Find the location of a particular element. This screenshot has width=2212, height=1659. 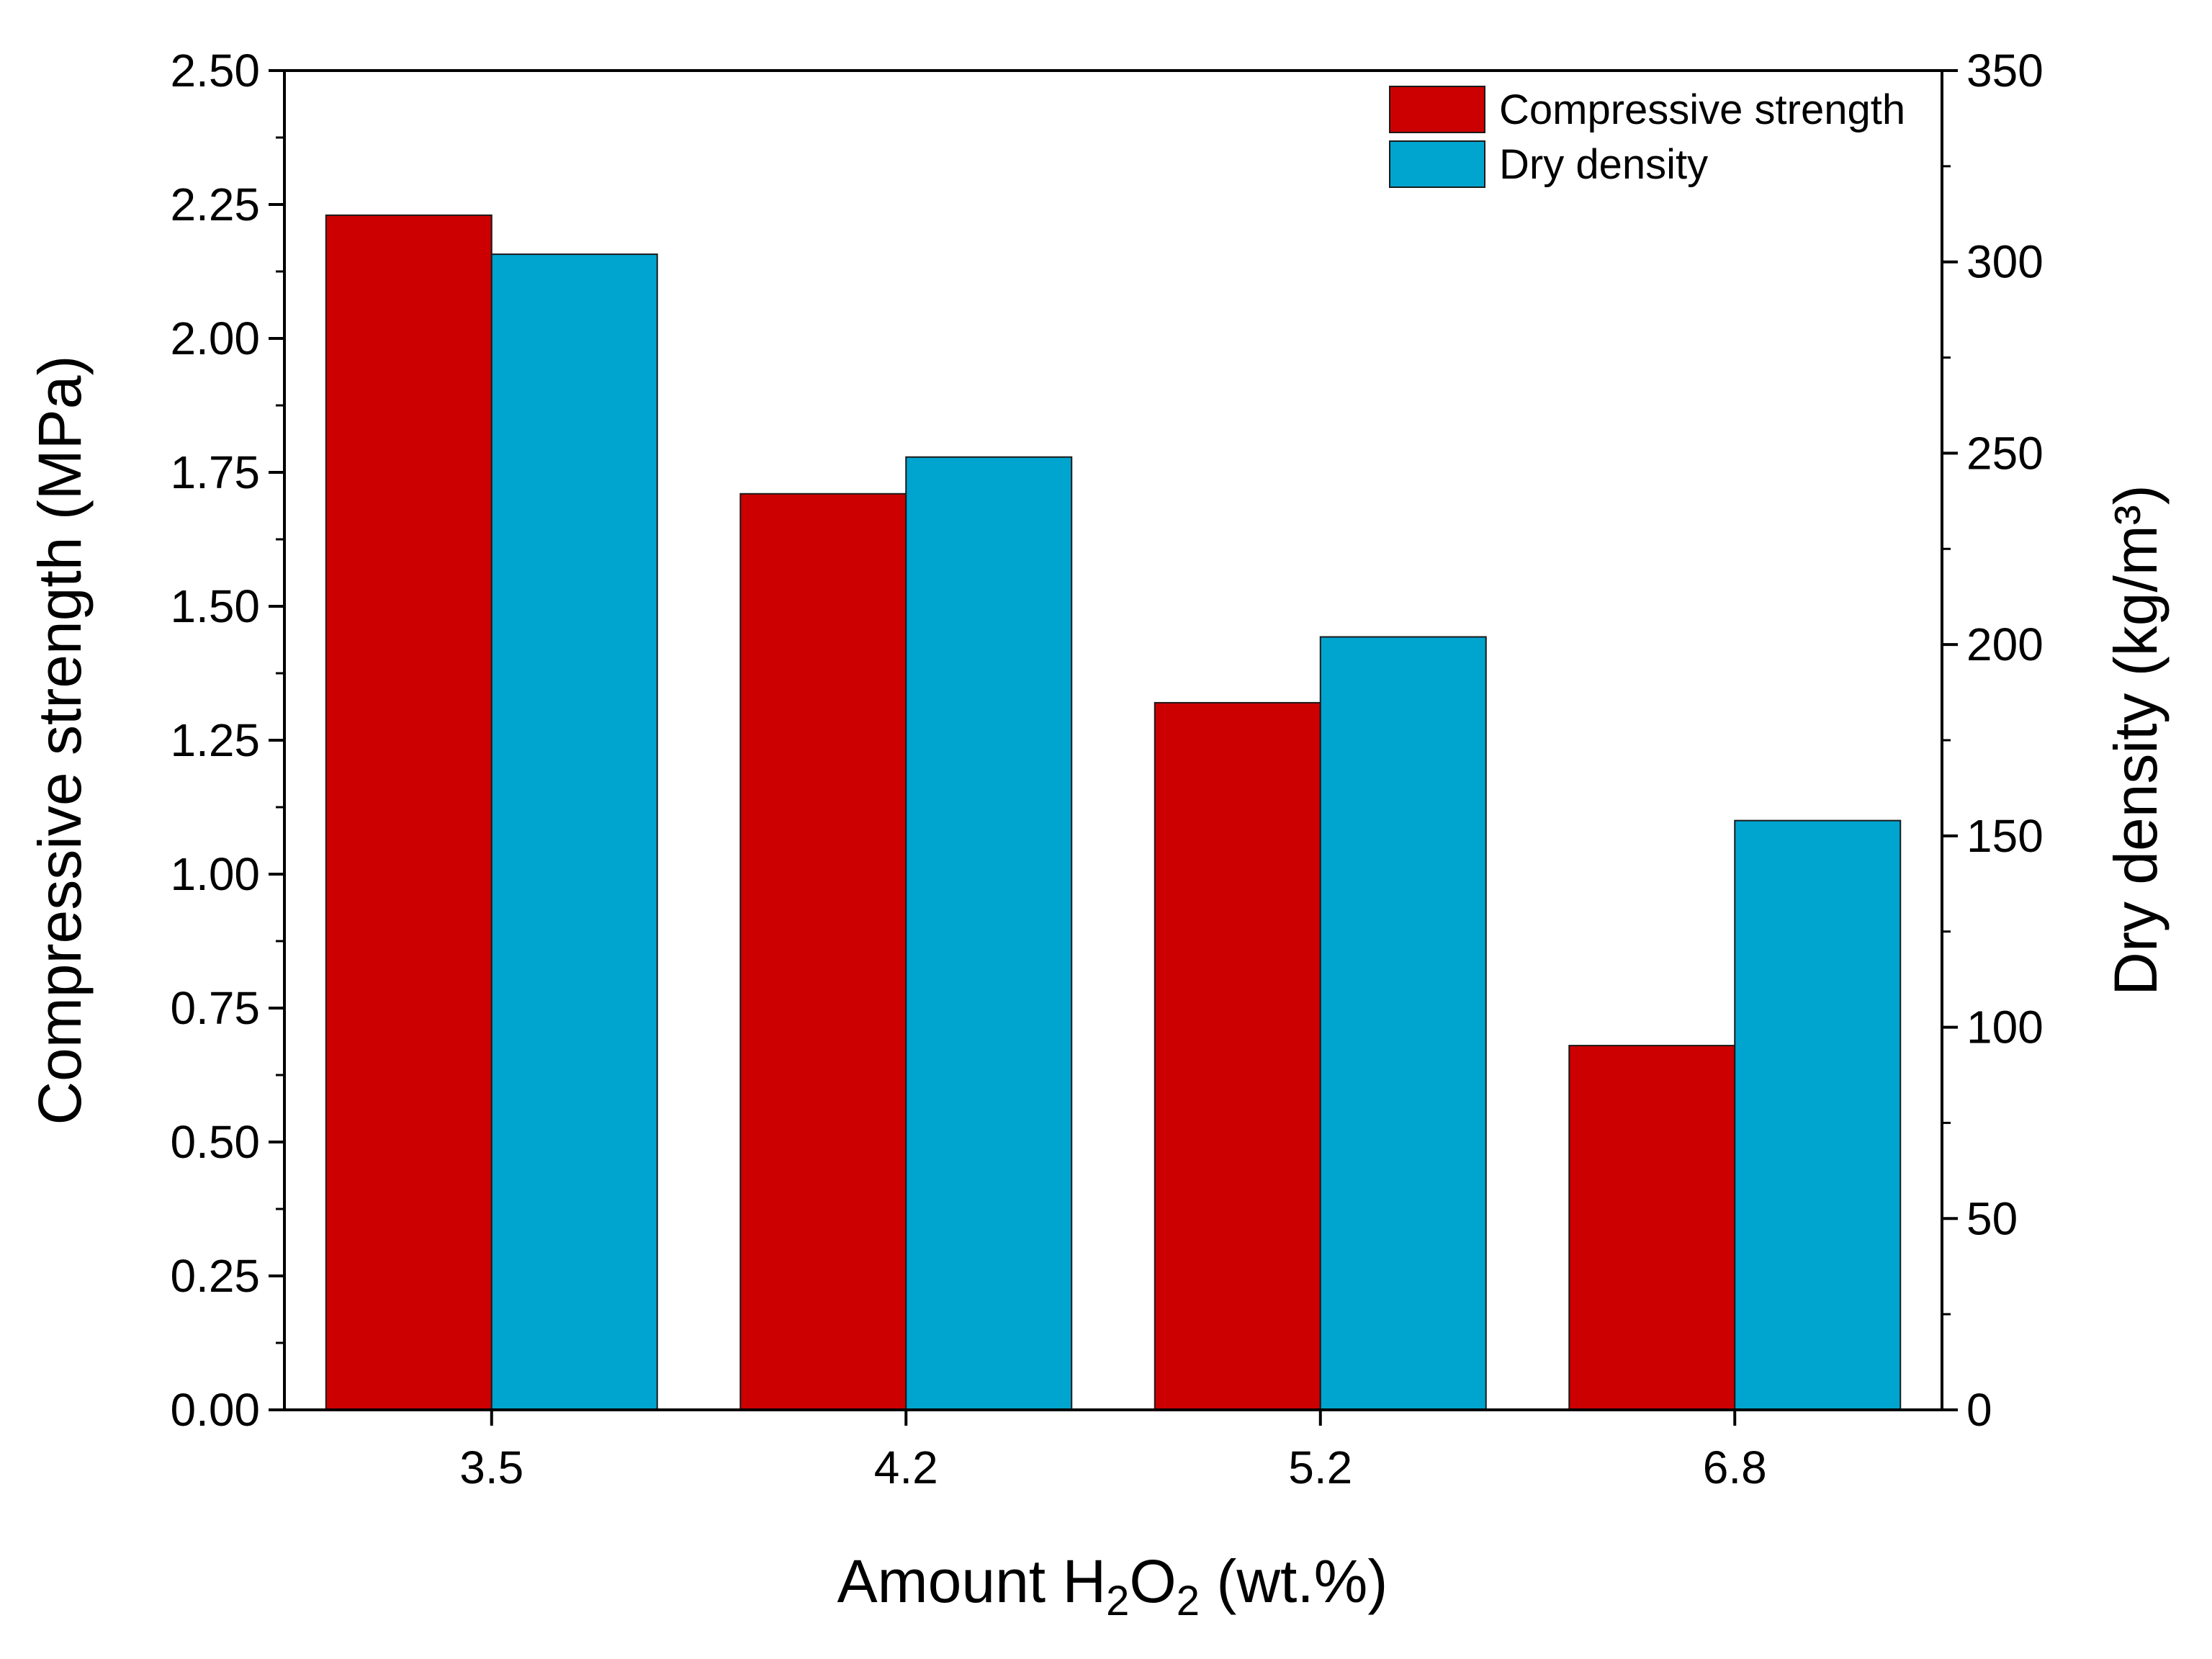

bar-compressive-strength-5.2 is located at coordinates (1237, 1056).